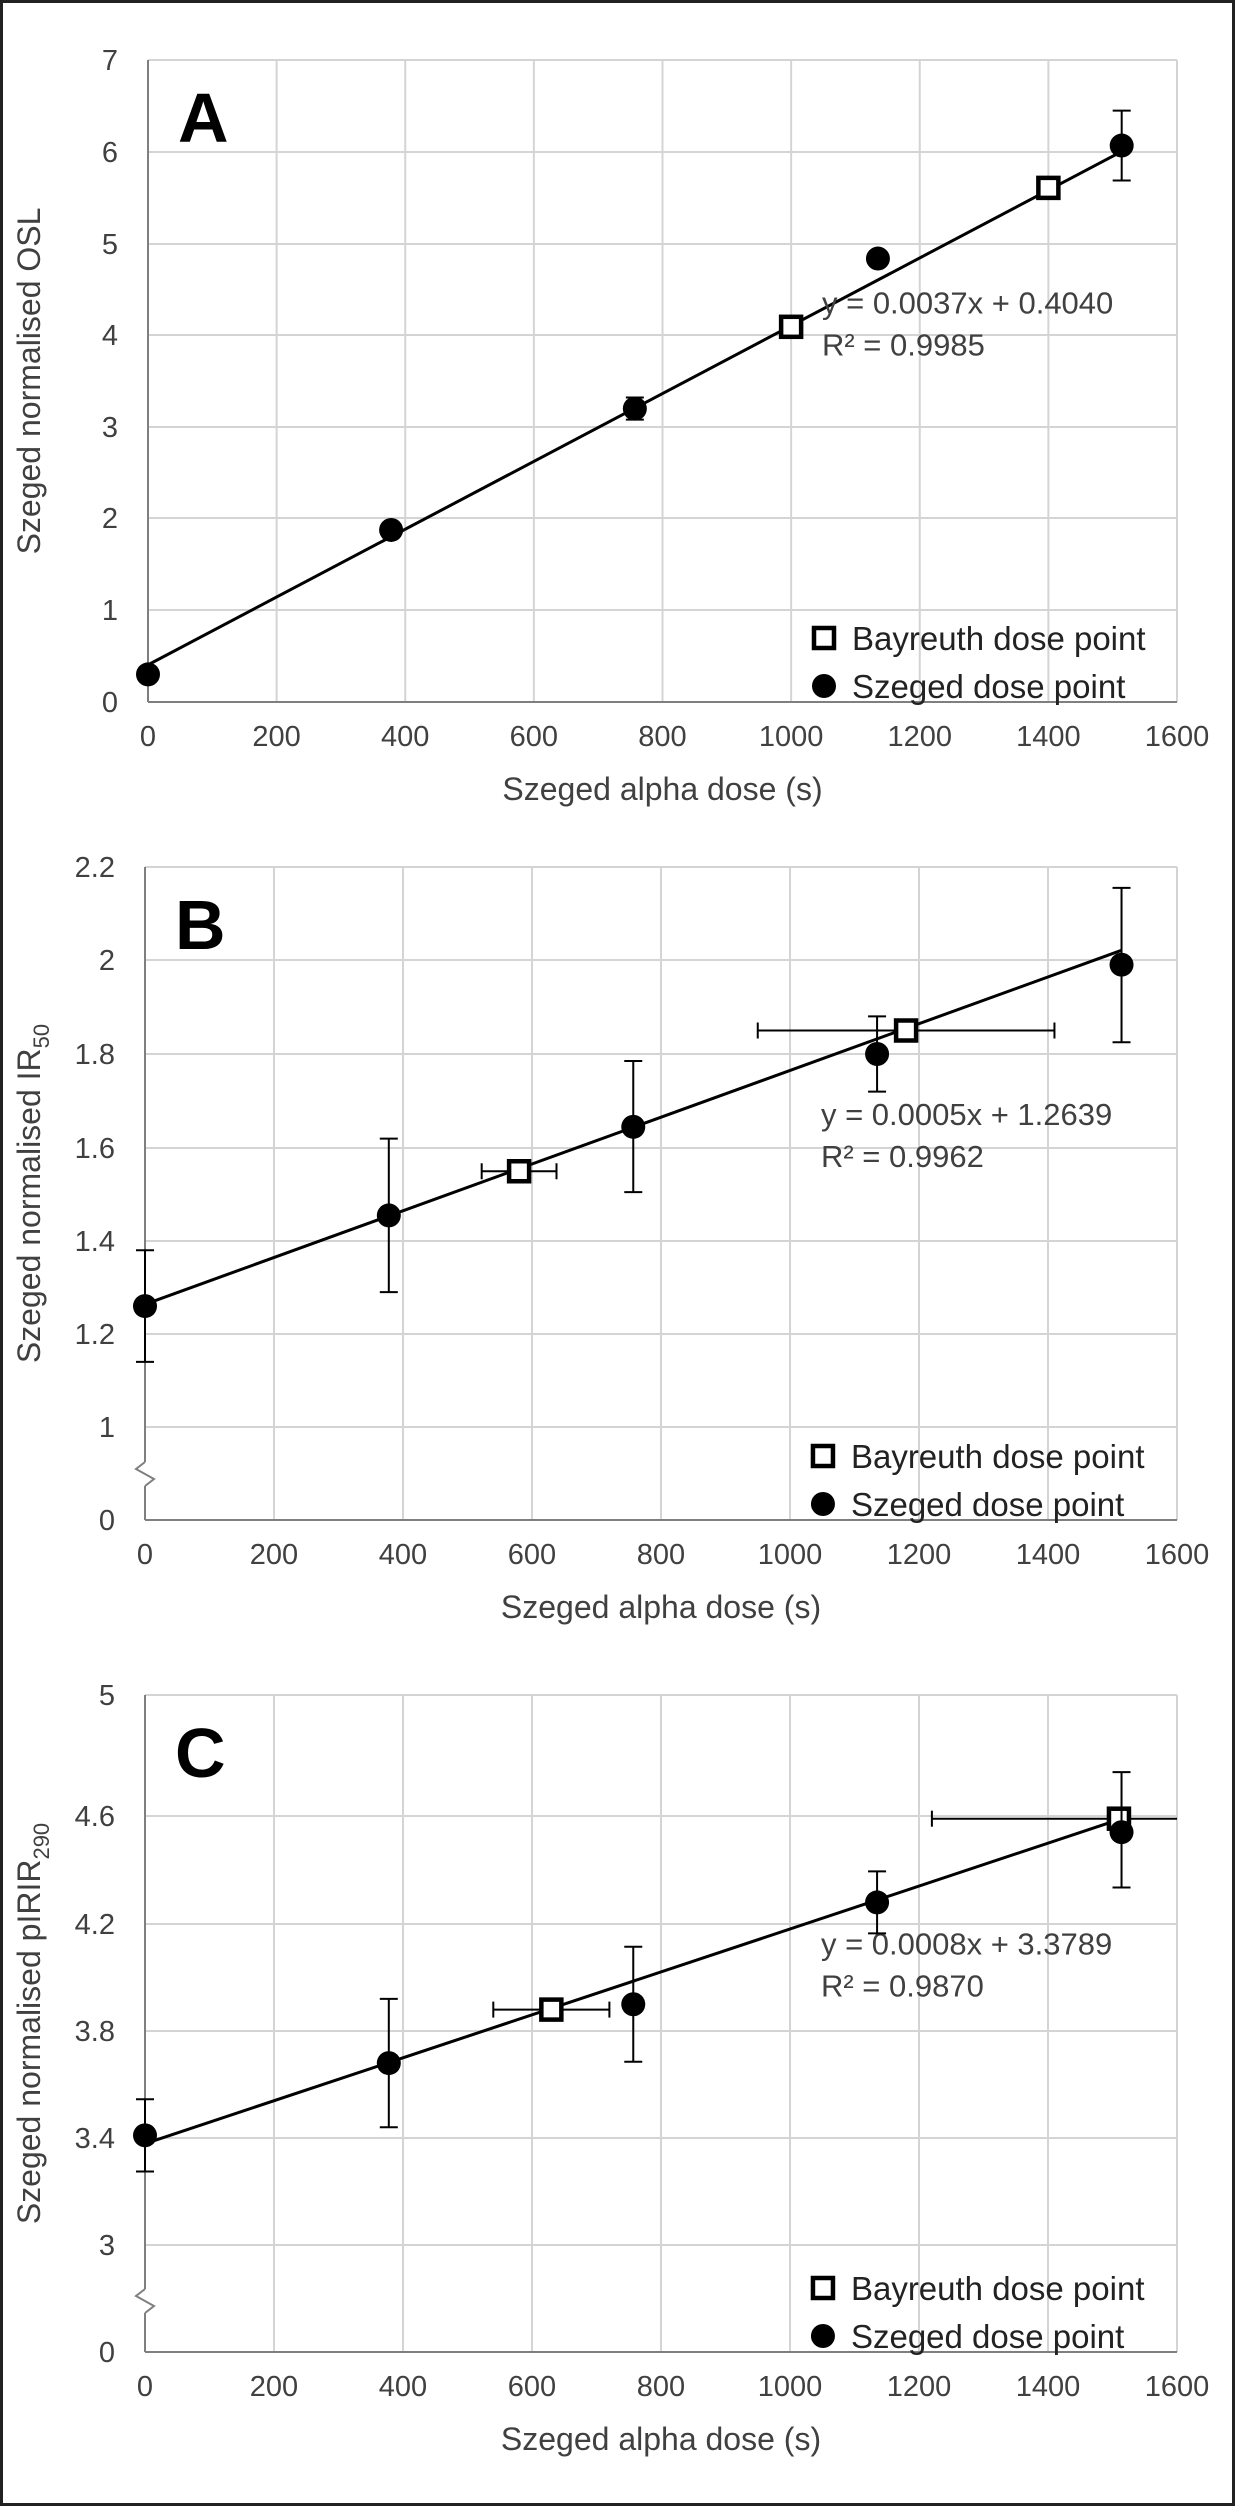 This screenshot has width=1235, height=2506. Describe the element at coordinates (966, 1114) in the screenshot. I see `trendline-equation: y = 0.0005x + 1.2639` at that location.